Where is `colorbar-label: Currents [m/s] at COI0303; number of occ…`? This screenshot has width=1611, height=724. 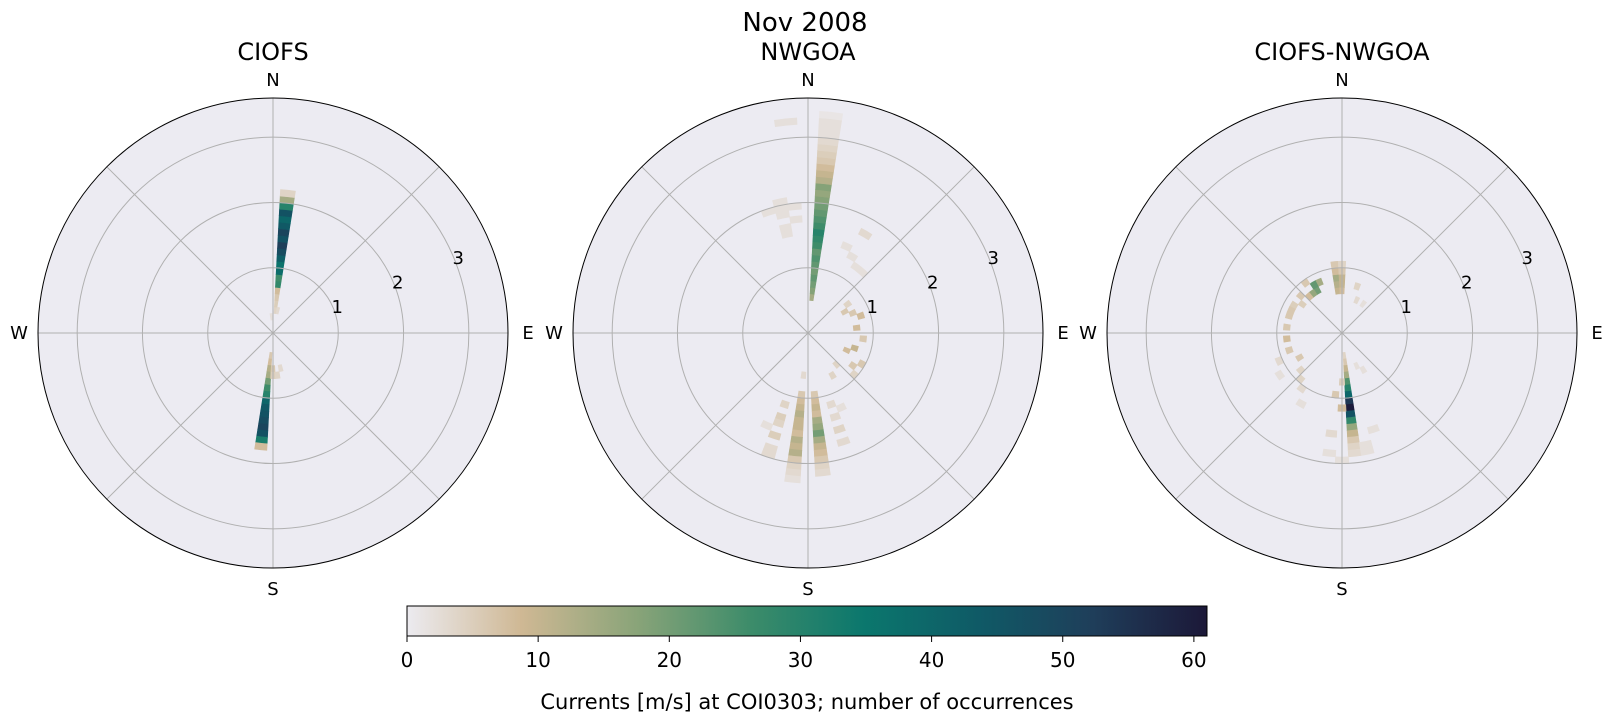 colorbar-label: Currents [m/s] at COI0303; number of occ… is located at coordinates (806, 702).